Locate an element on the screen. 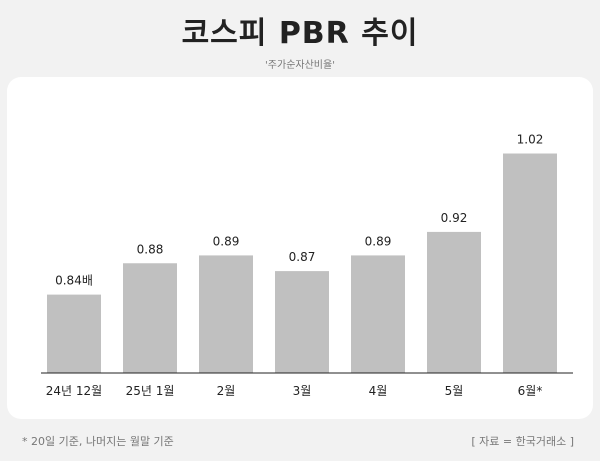  source-note: [ 자료 = 한국거래소 ] is located at coordinates (522, 441).